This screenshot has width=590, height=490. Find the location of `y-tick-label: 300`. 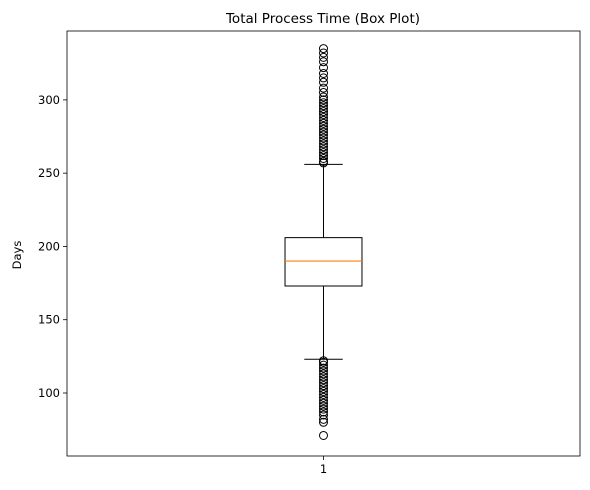

y-tick-label: 300 is located at coordinates (49, 100).